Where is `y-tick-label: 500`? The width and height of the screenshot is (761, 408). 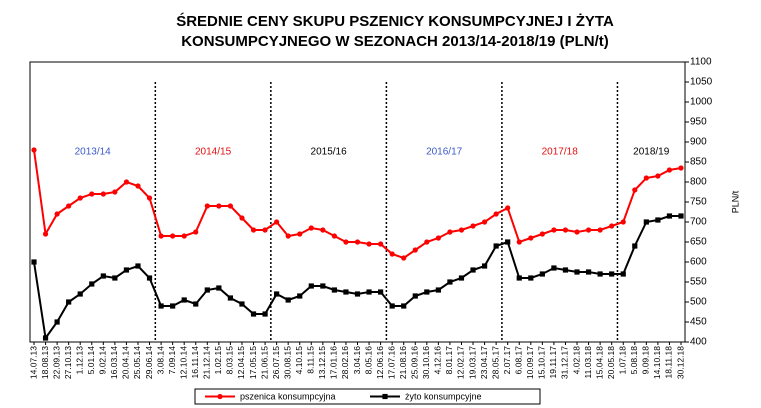 y-tick-label: 500 is located at coordinates (698, 302).